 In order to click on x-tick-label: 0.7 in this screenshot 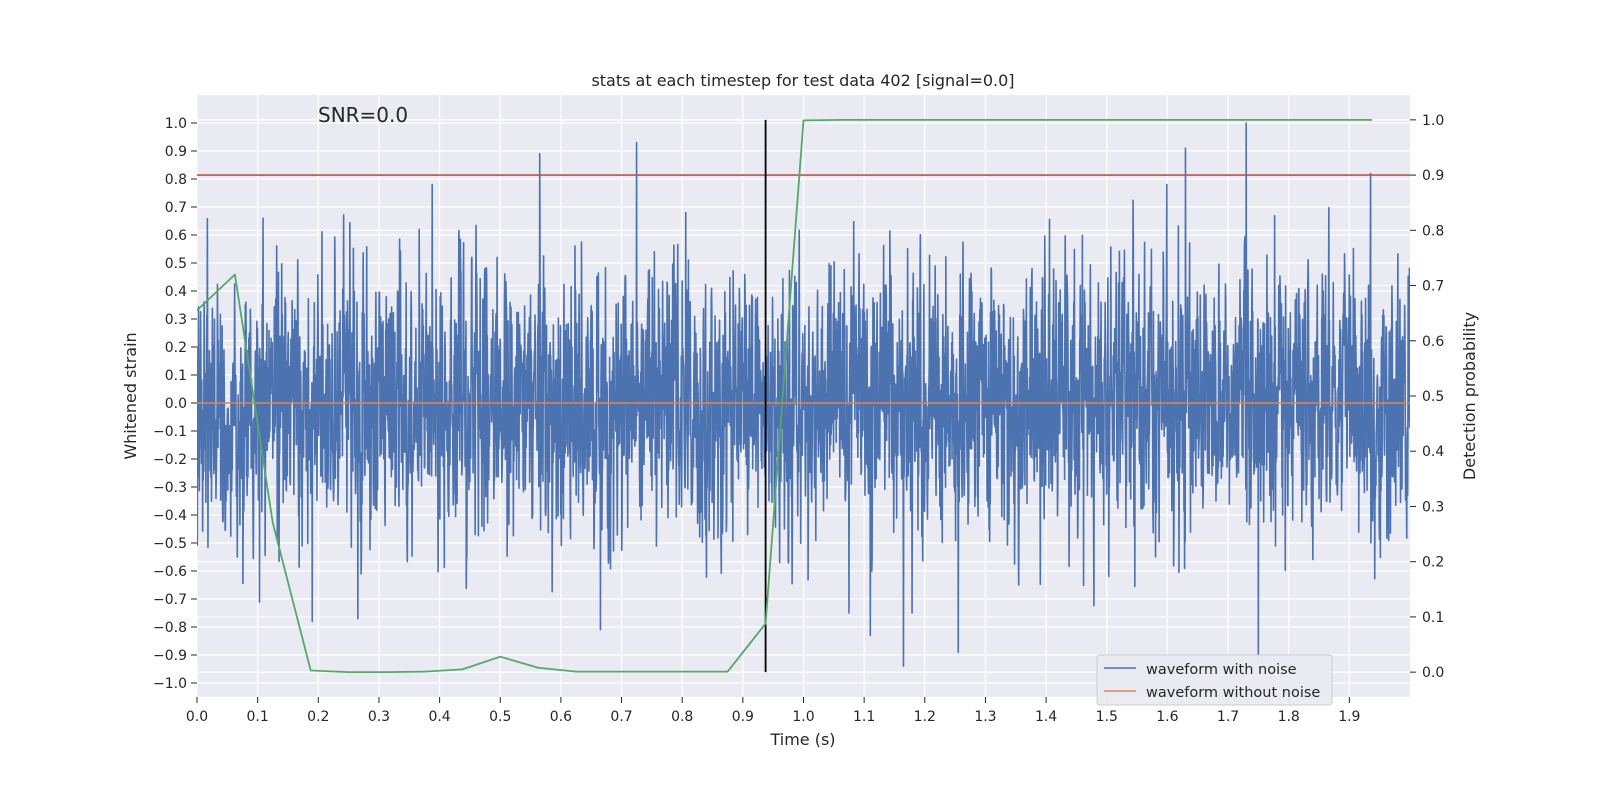, I will do `click(621, 717)`.